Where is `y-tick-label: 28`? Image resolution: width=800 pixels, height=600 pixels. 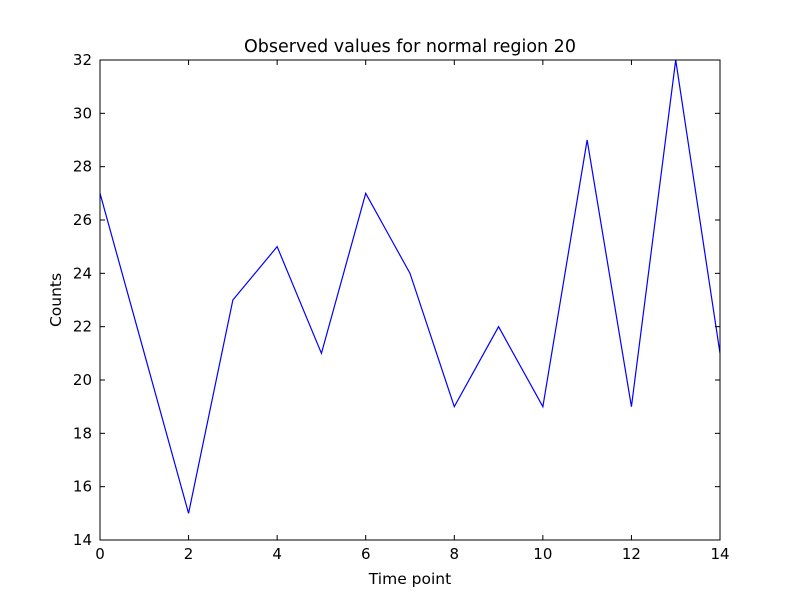 y-tick-label: 28 is located at coordinates (82, 167).